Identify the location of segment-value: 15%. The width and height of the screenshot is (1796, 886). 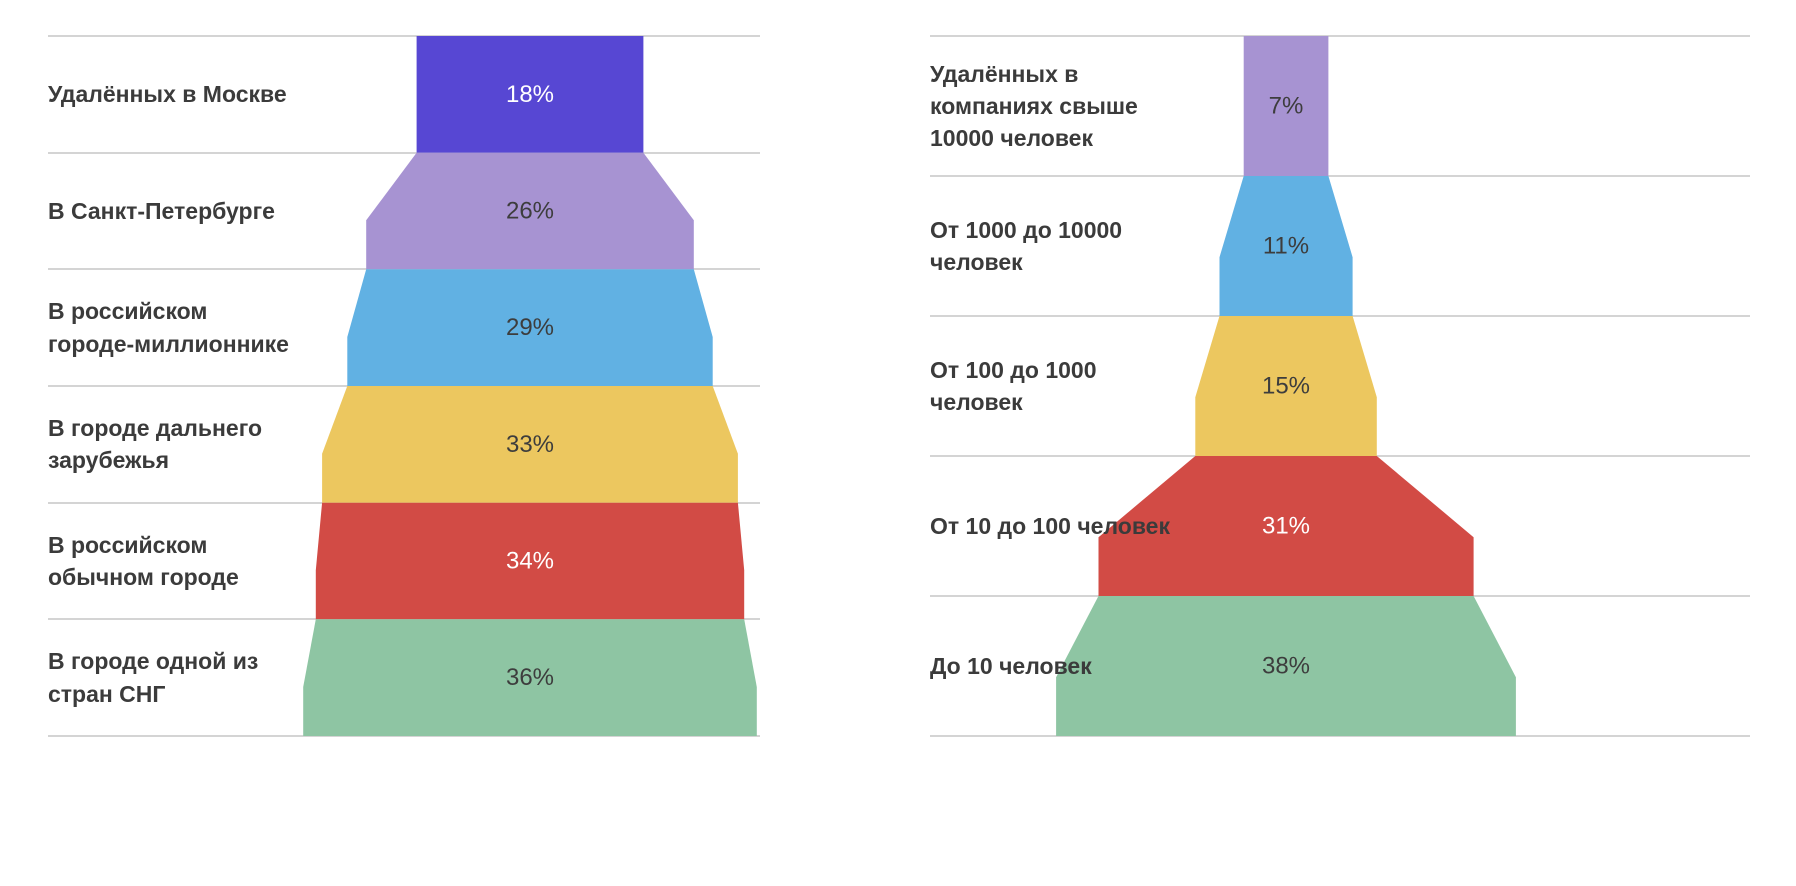
(1286, 386).